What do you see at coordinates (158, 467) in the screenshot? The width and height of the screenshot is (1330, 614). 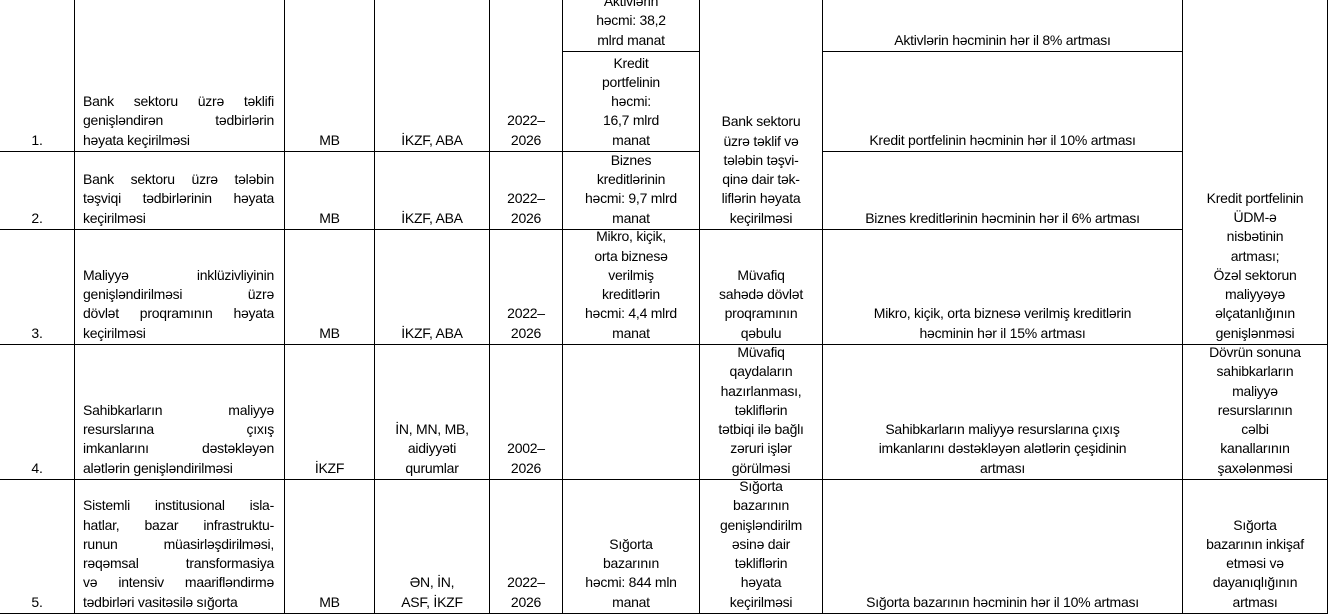 I see `activity-line: alətlərin genişləndirilməsi` at bounding box center [158, 467].